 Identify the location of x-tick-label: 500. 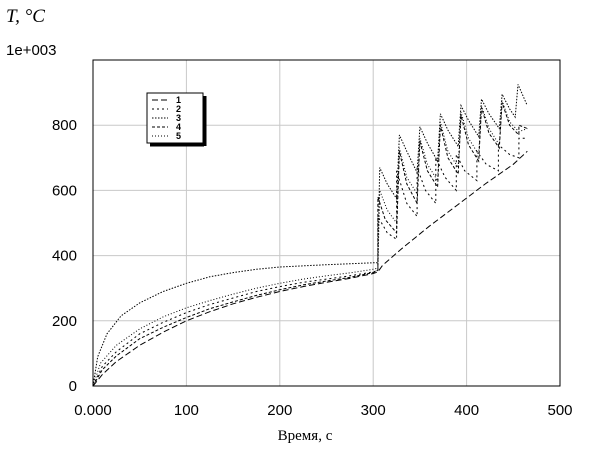
(559, 410).